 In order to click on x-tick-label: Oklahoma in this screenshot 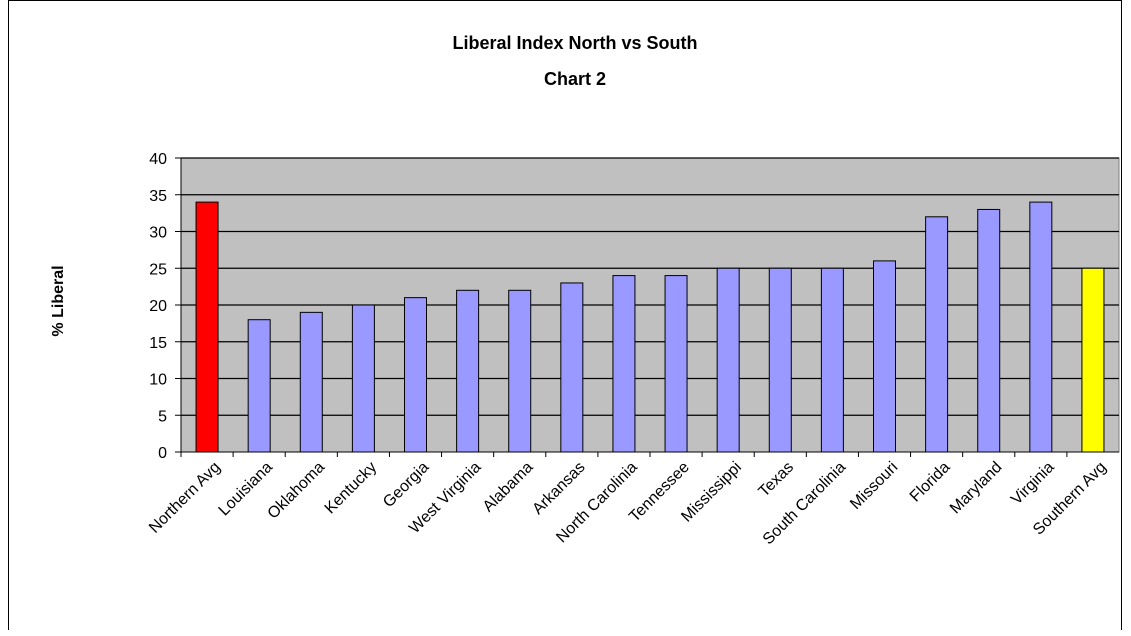, I will do `click(297, 491)`.